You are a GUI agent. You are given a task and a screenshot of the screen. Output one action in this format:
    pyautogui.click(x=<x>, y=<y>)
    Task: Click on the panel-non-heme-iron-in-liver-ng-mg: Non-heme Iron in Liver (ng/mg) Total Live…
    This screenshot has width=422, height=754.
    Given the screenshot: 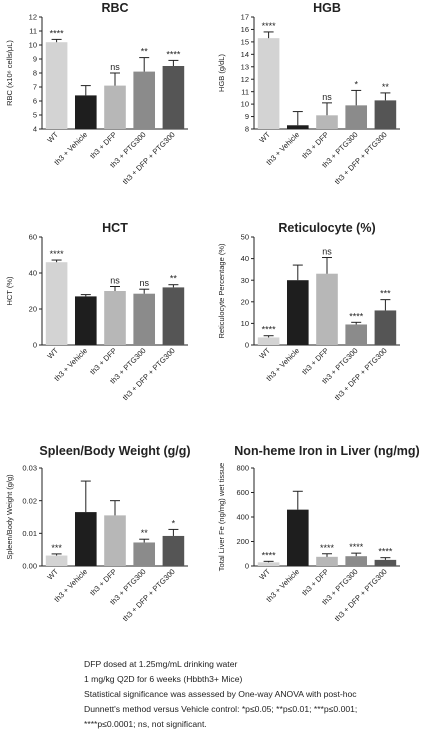 What is the action you would take?
    pyautogui.click(x=318, y=533)
    